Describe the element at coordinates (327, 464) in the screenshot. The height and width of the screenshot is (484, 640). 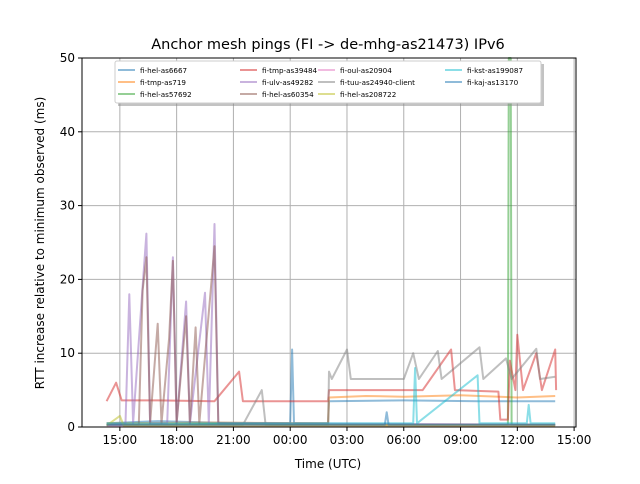
I see `x-axis-label: Time (UTC)` at that location.